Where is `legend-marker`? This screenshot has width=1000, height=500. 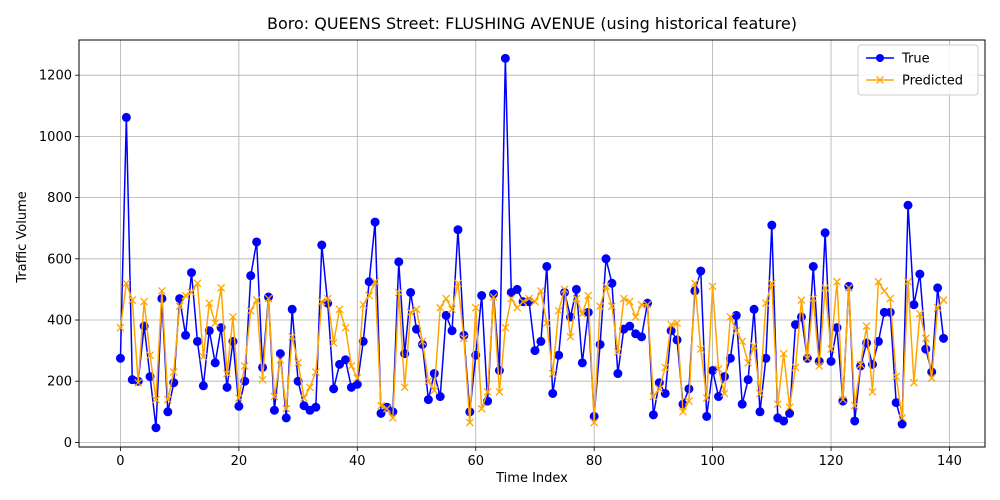
legend-marker is located at coordinates (880, 58).